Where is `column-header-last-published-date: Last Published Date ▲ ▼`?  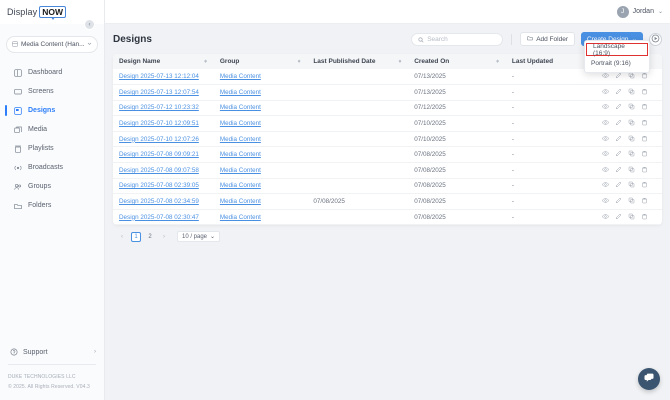
column-header-last-published-date: Last Published Date ▲ ▼ is located at coordinates (358, 61).